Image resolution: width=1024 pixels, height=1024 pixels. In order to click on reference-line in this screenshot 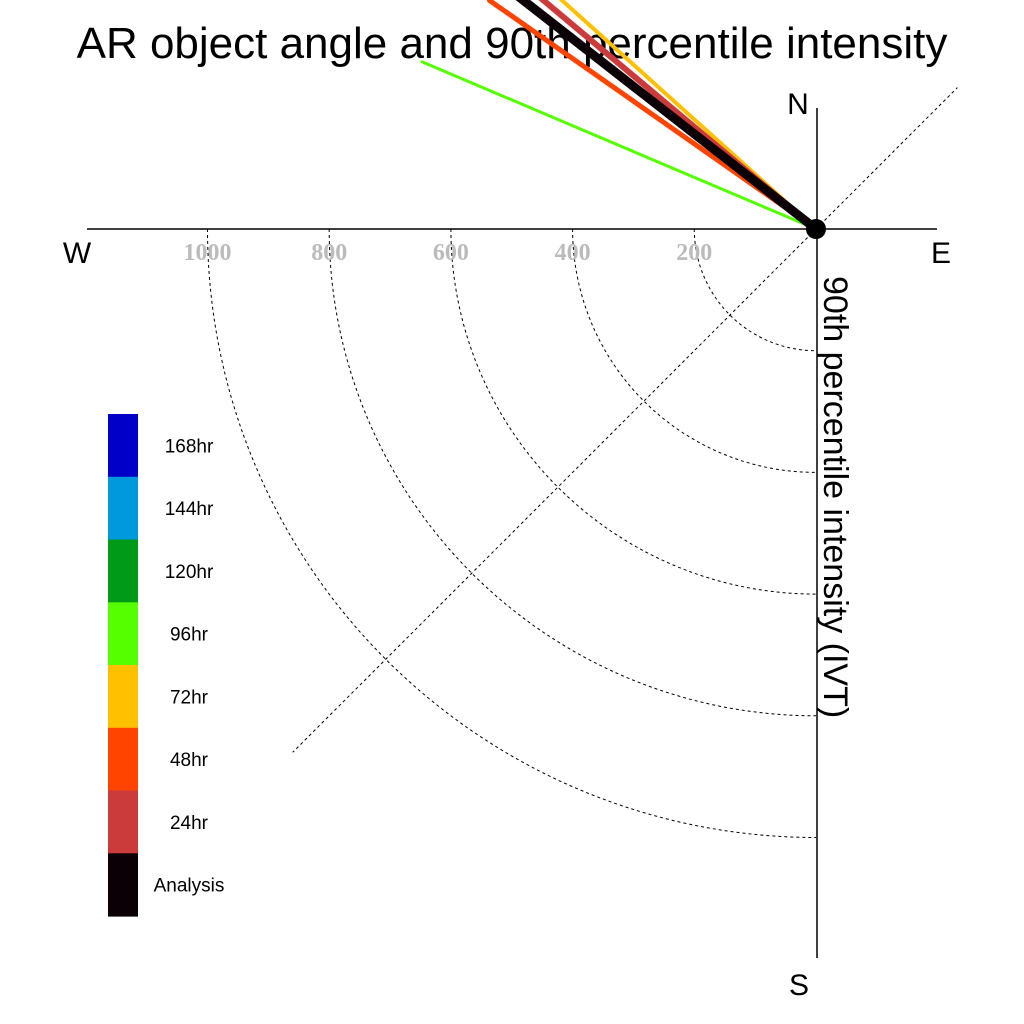, I will do `click(886, 158)`.